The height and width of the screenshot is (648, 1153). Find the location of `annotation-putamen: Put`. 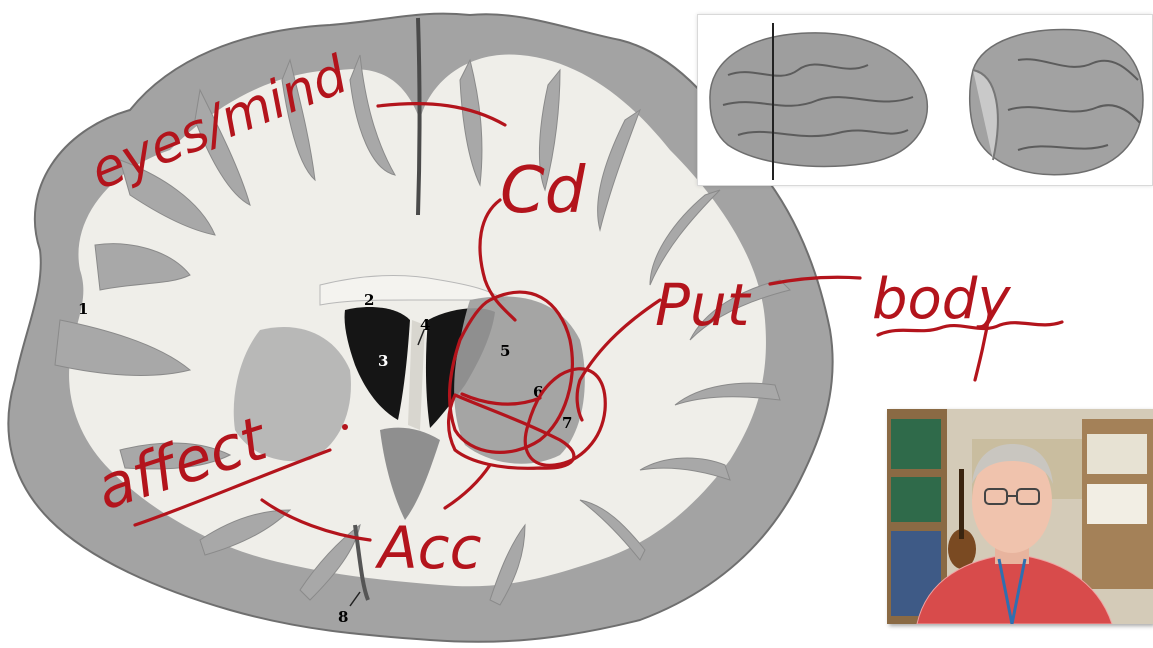

annotation-putamen: Put is located at coordinates (703, 305).